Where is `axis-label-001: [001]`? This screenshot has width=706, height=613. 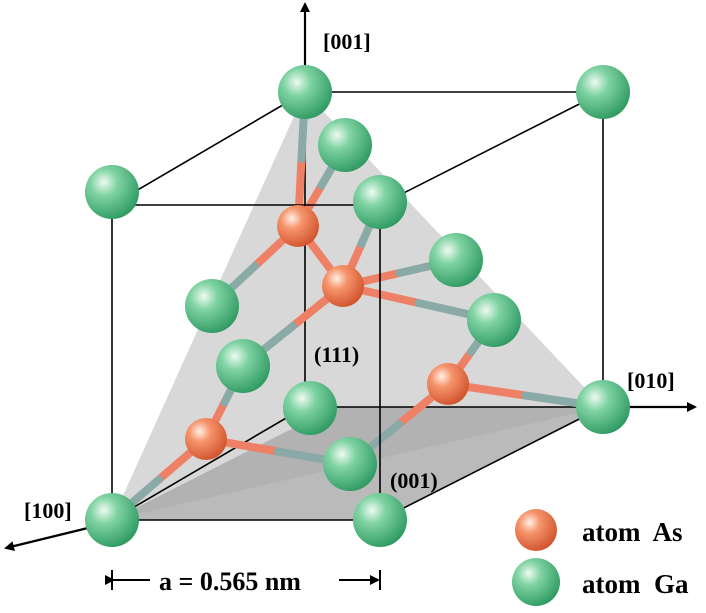
axis-label-001: [001] is located at coordinates (347, 41).